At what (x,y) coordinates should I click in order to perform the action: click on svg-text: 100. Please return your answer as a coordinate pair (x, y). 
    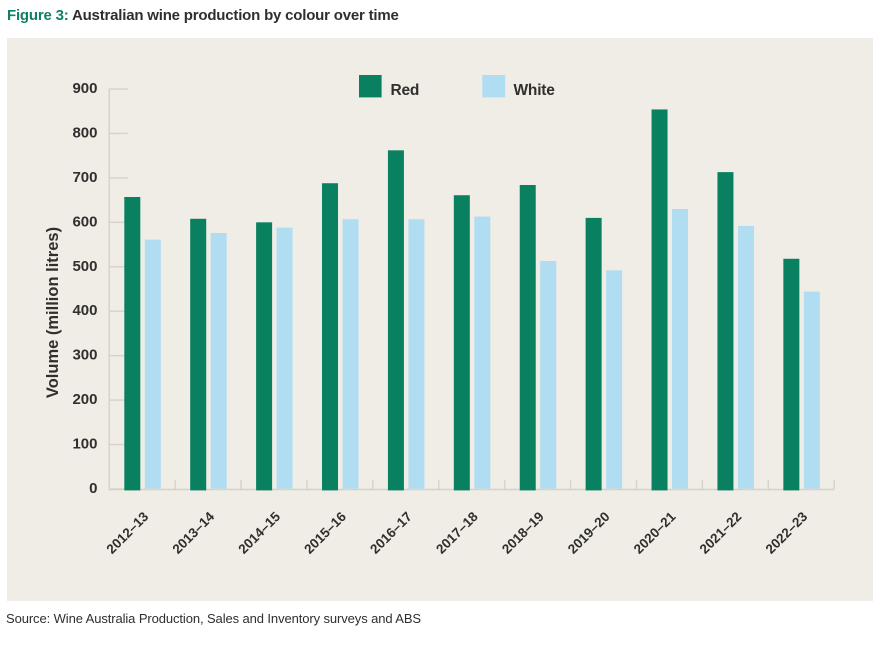
    Looking at the image, I should click on (84, 444).